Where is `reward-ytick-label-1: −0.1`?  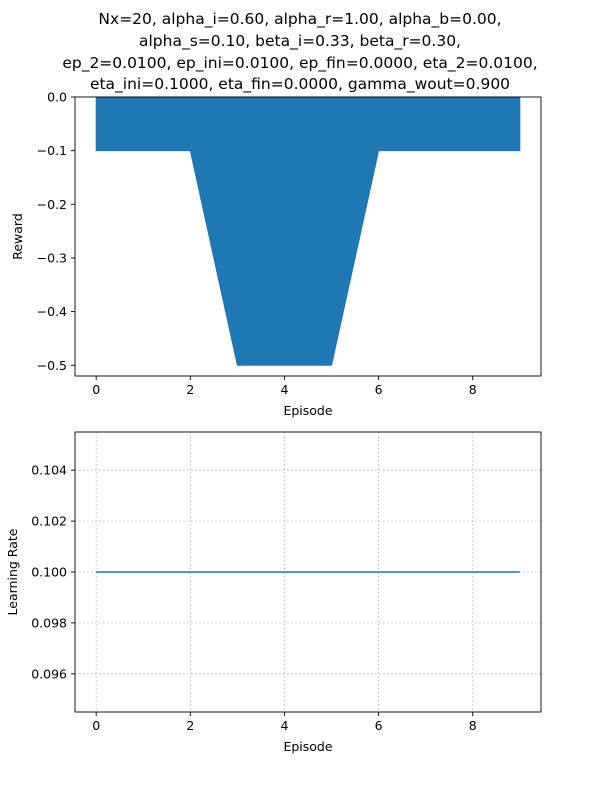
reward-ytick-label-1: −0.1 is located at coordinates (52, 150).